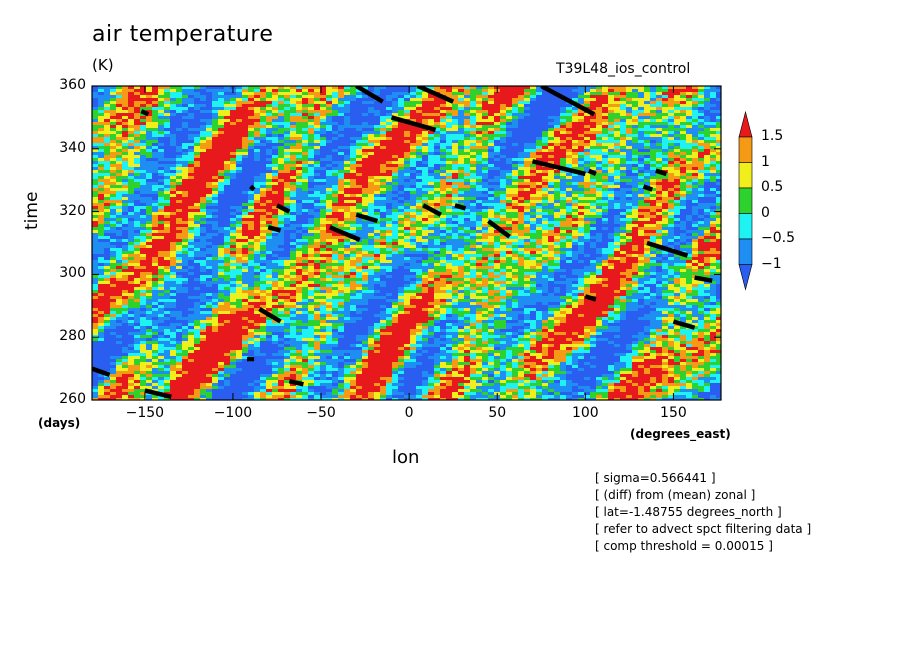  I want to click on y-tick-label: 300, so click(72, 273).